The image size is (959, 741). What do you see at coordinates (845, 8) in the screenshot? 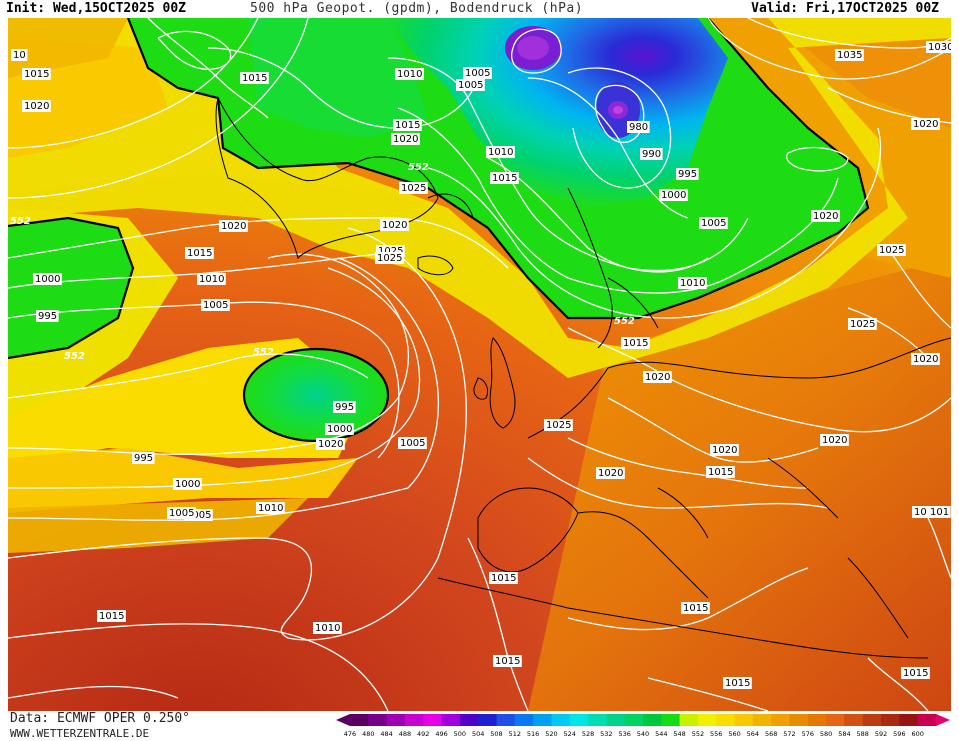
I see `valid-time: Valid: Fri,17OCT2025 00Z` at bounding box center [845, 8].